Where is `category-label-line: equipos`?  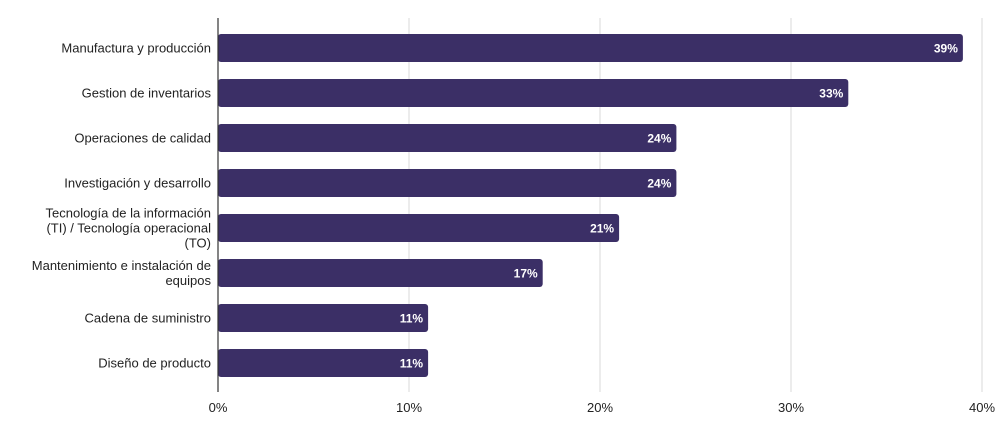 category-label-line: equipos is located at coordinates (188, 280).